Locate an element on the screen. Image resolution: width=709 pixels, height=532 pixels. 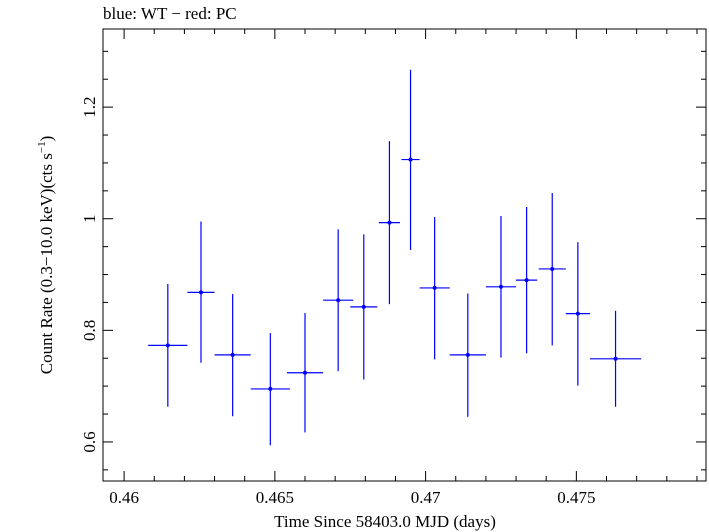
y-axis-label-sup: −1 is located at coordinates (42, 147).